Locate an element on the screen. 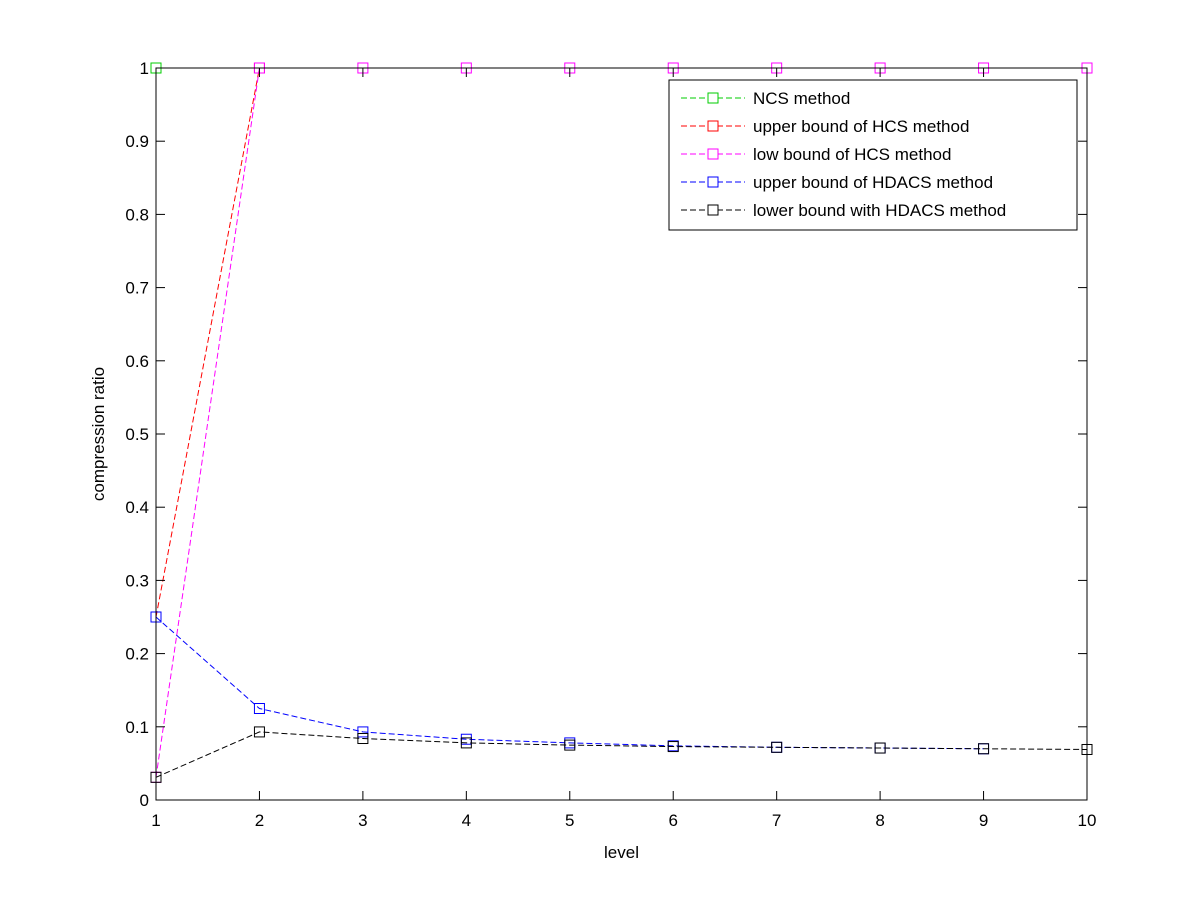  legend-entry-ncs-method: NCS method is located at coordinates (765, 98).